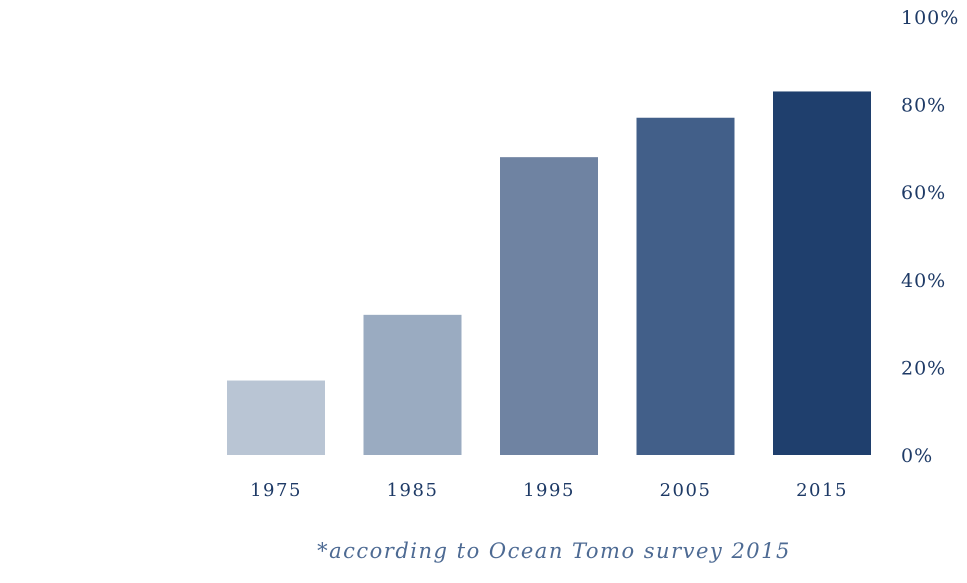  I want to click on x-axis-labels: 1975 1985 1995 2005 2015, so click(549, 490).